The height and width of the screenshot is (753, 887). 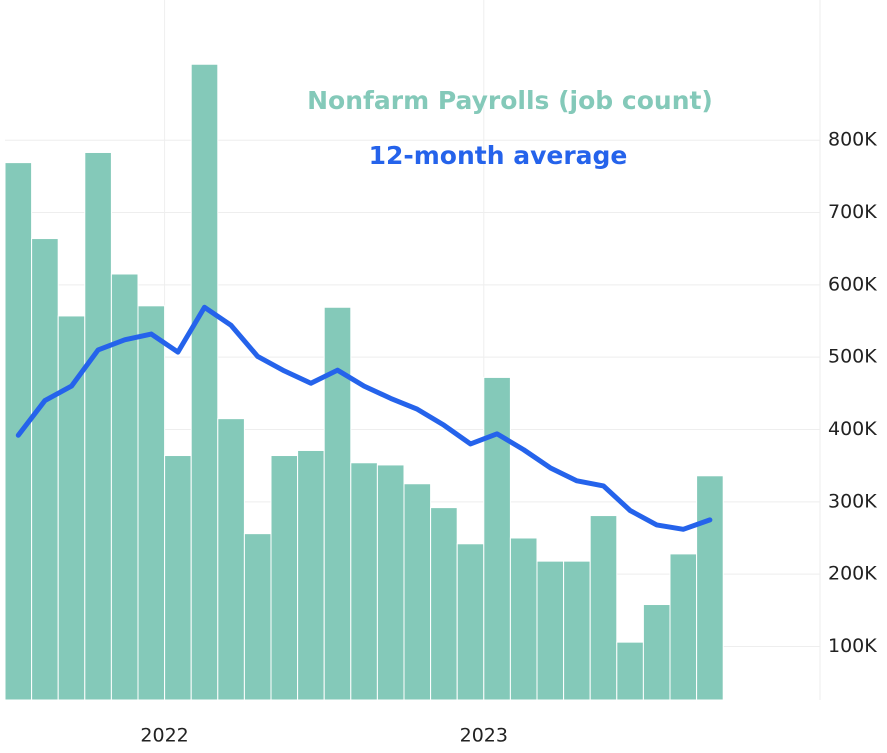 What do you see at coordinates (498, 155) in the screenshot?
I see `legend-entry: 12-month average` at bounding box center [498, 155].